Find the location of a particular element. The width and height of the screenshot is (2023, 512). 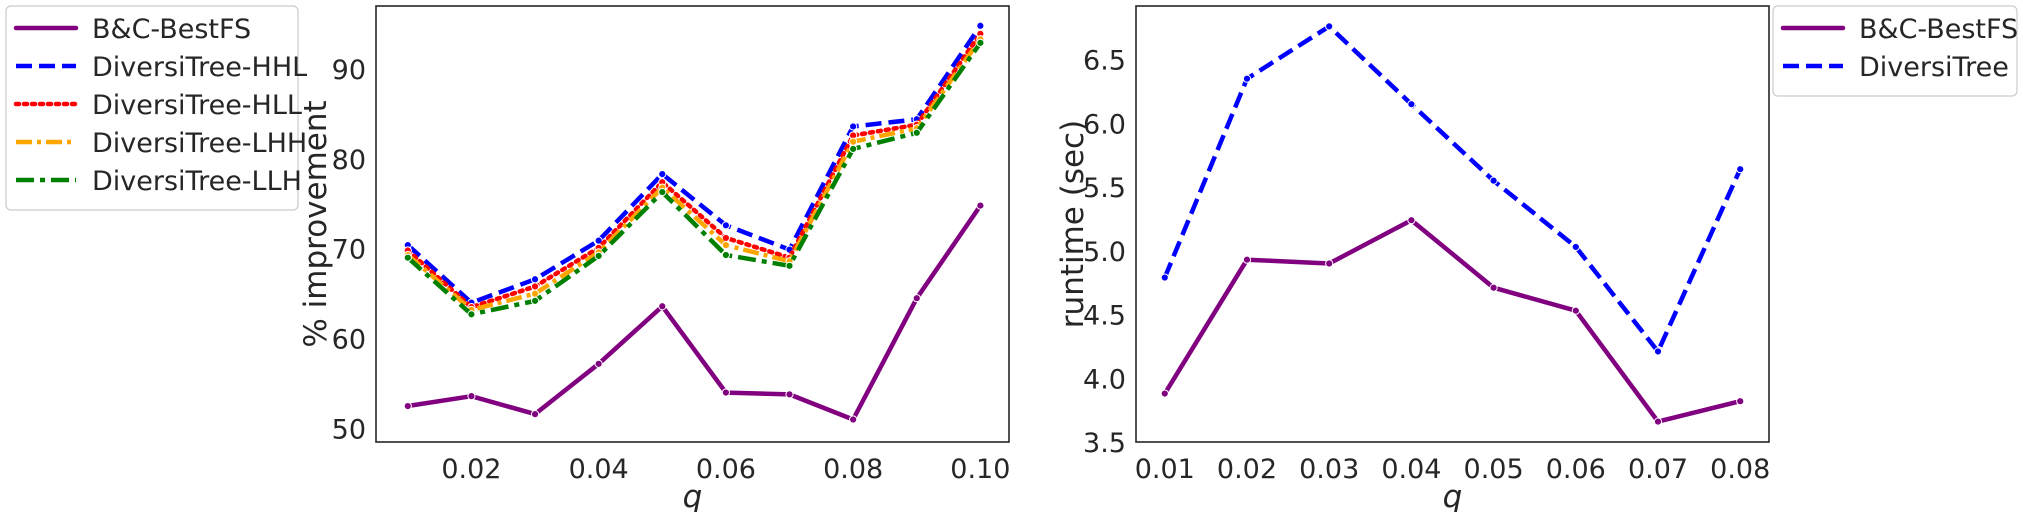

y-tick-label: 70 is located at coordinates (349, 250).